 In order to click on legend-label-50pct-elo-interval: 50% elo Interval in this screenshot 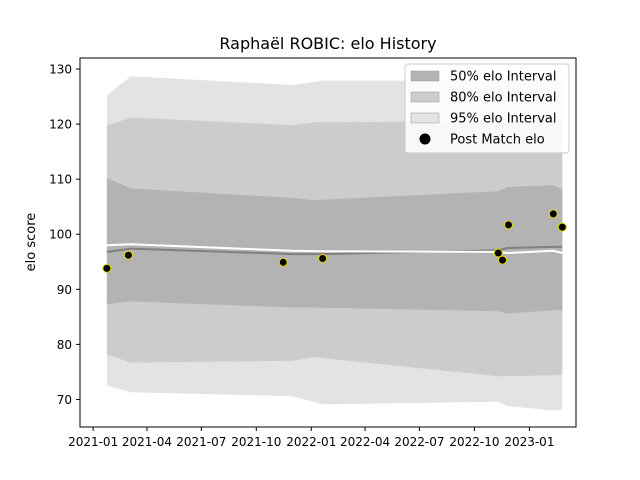, I will do `click(503, 77)`.